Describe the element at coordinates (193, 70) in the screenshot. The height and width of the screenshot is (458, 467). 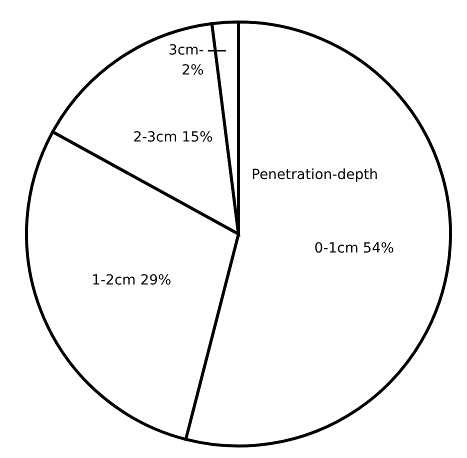
I see `data-label: 2%` at that location.